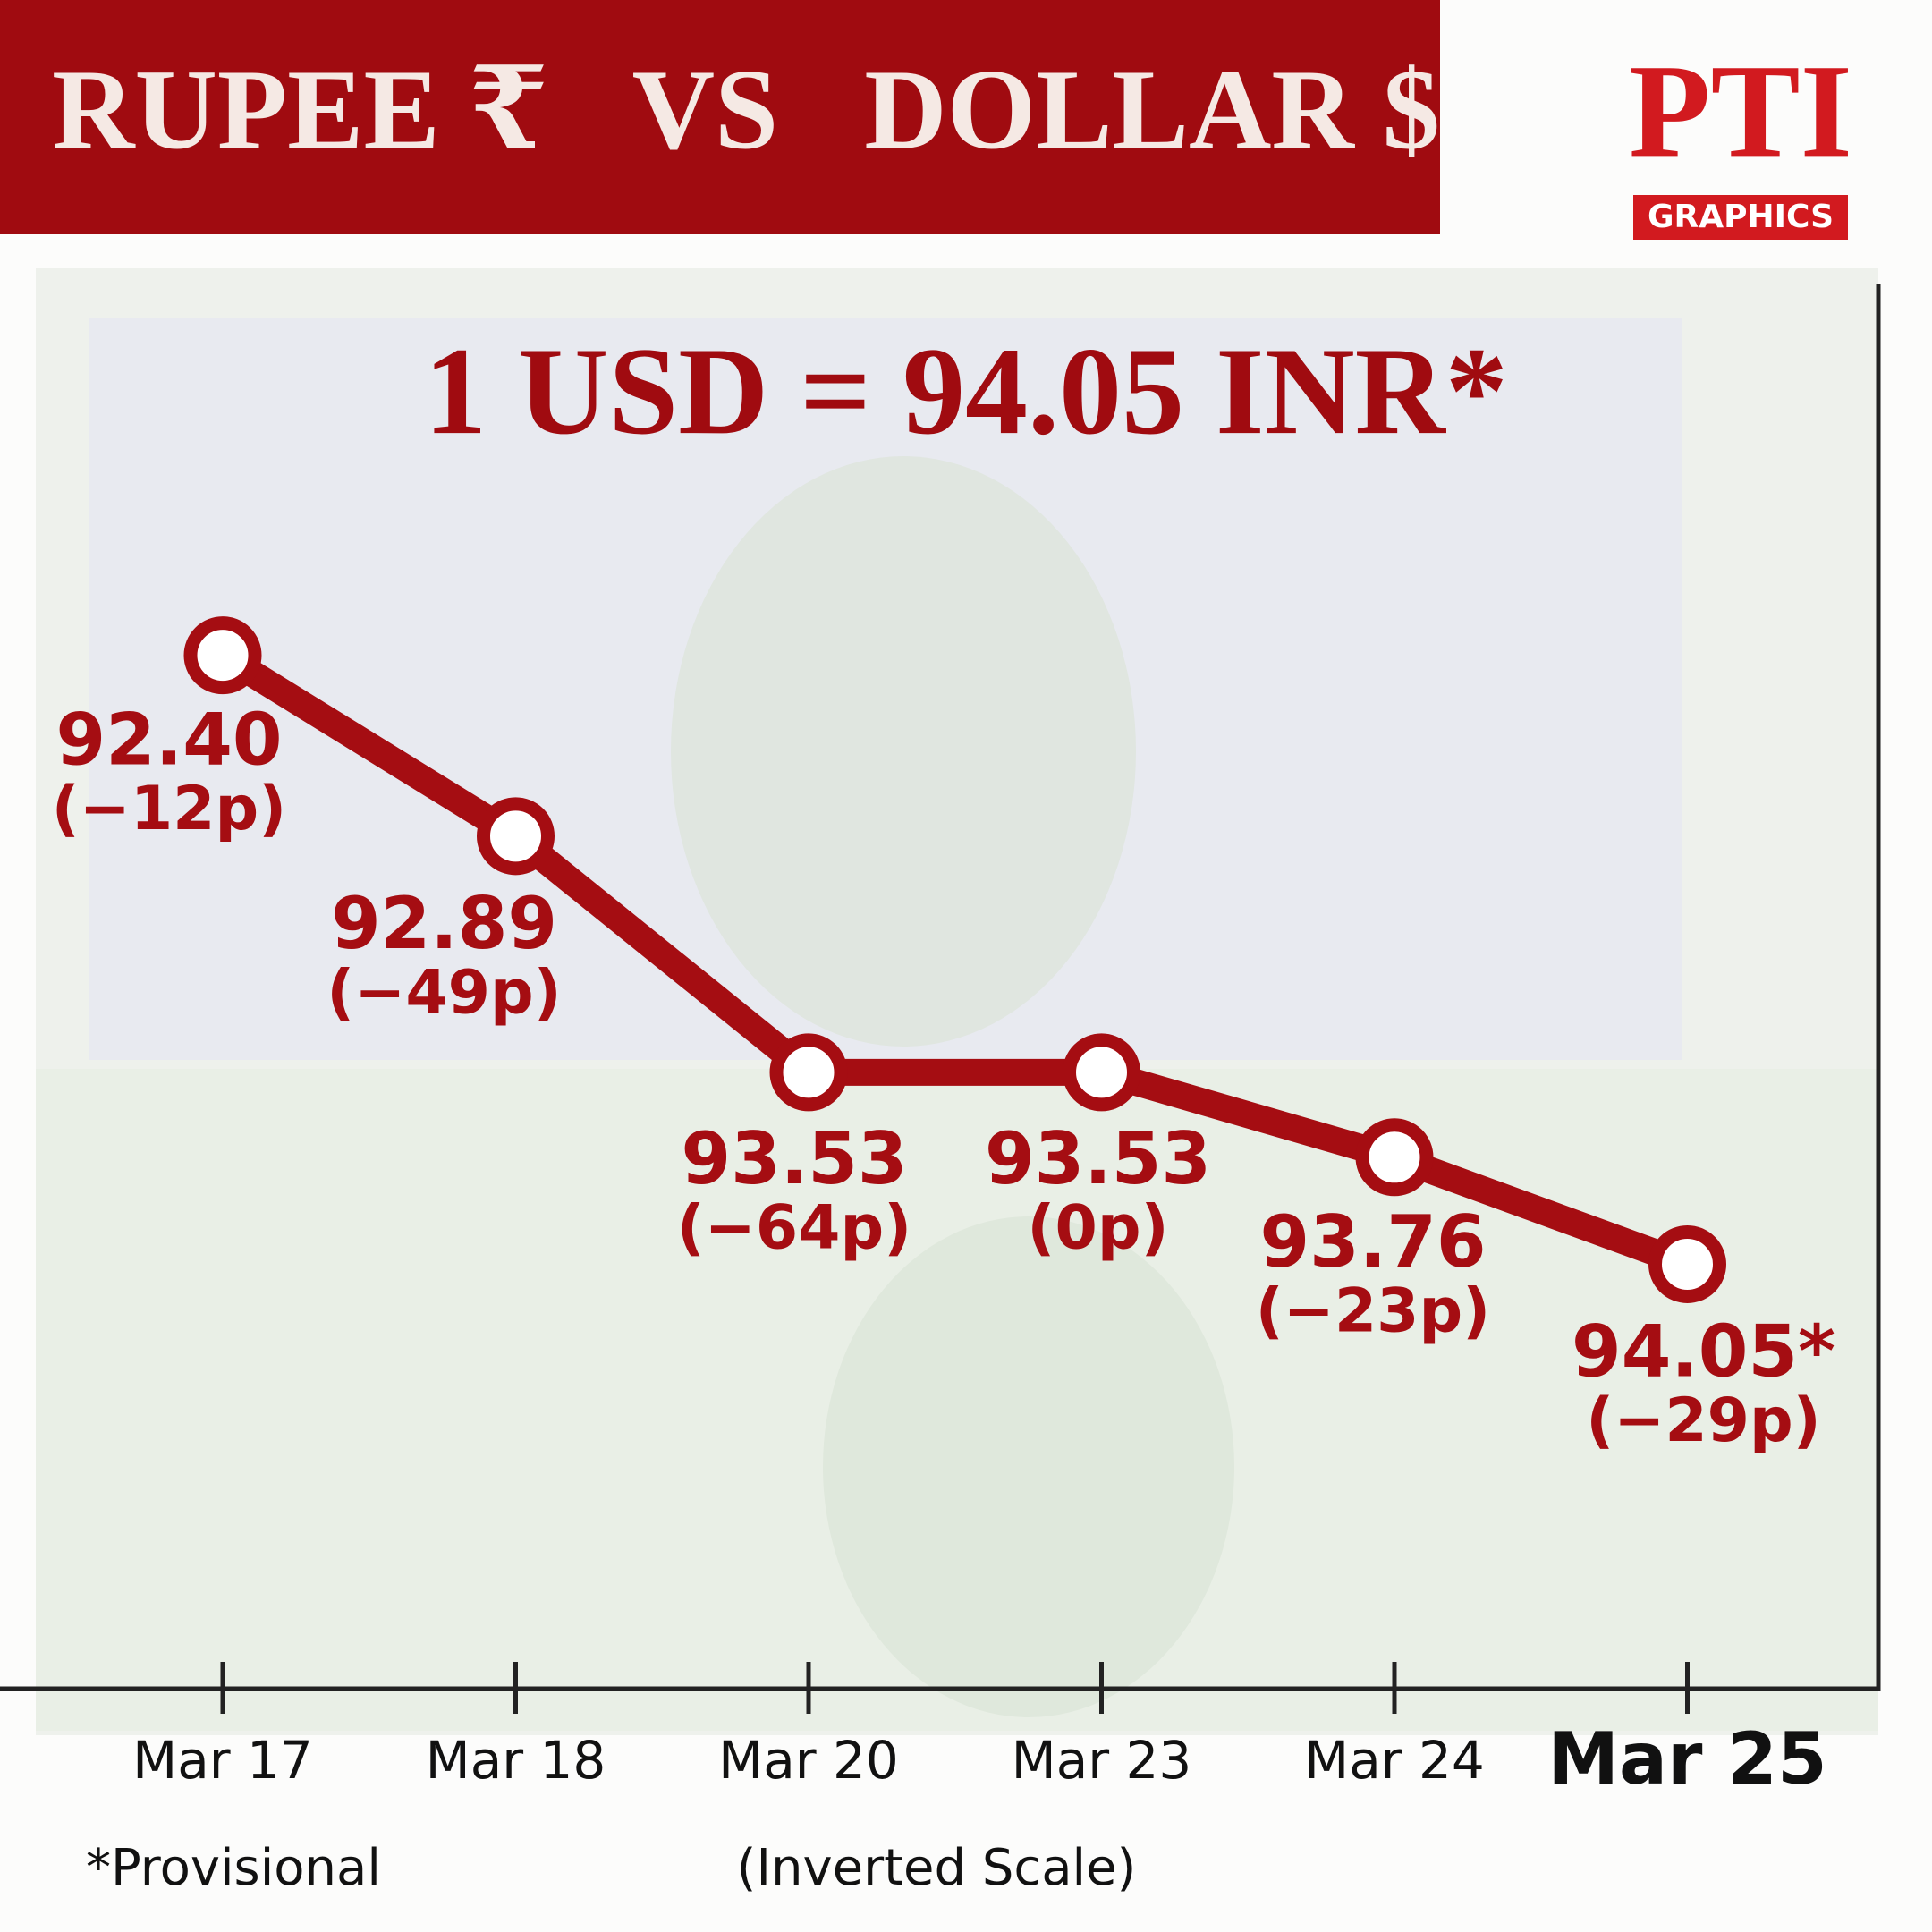 This screenshot has width=1932, height=1932. I want to click on footnote: *Provisional, so click(233, 1868).